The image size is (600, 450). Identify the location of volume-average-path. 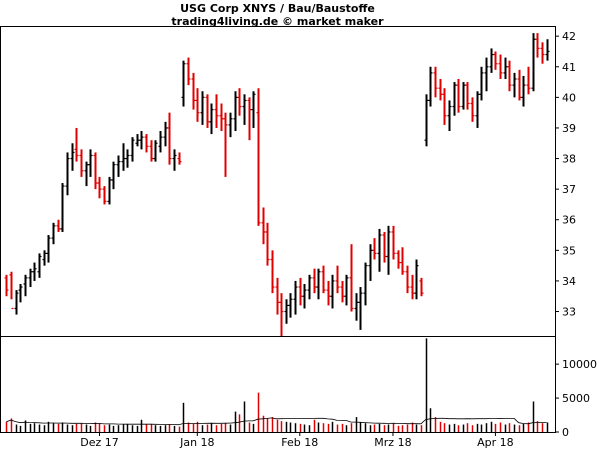
(276, 421).